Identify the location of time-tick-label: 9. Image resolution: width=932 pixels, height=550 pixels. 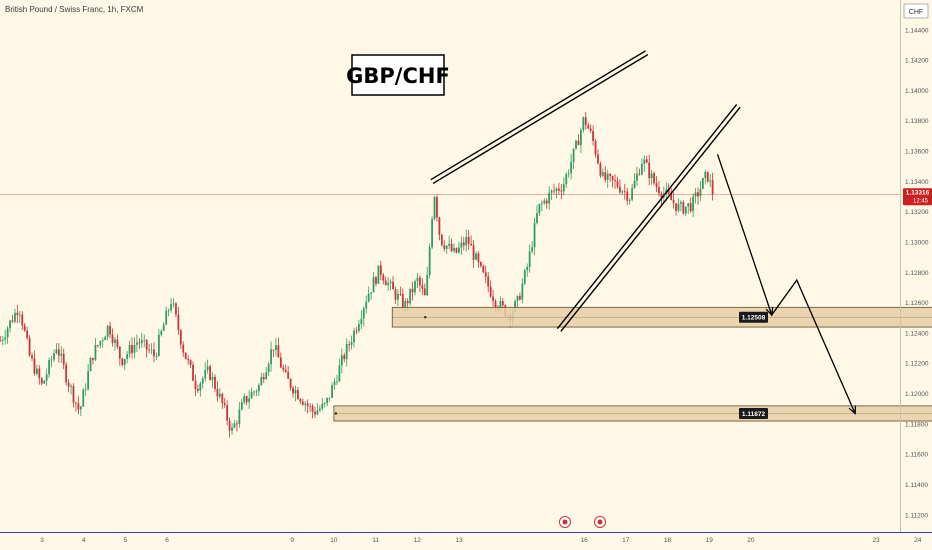
(292, 540).